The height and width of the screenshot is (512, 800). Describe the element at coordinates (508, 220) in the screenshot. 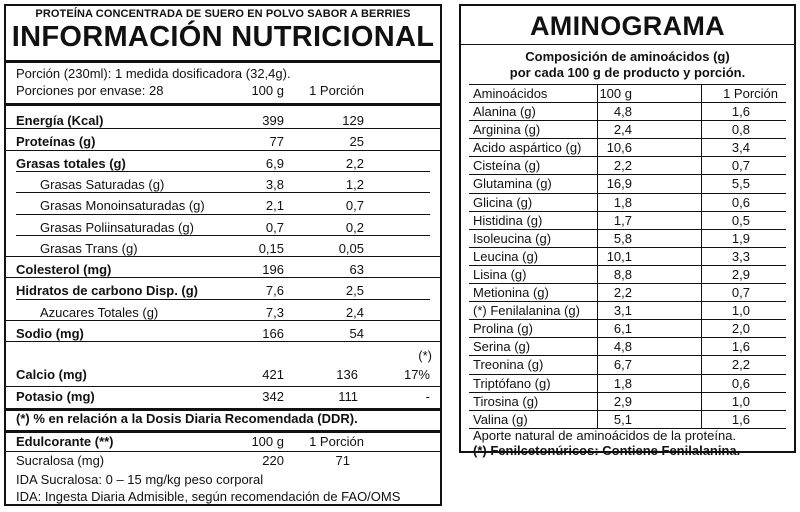

I see `amino-name: Histidina (g)` at that location.